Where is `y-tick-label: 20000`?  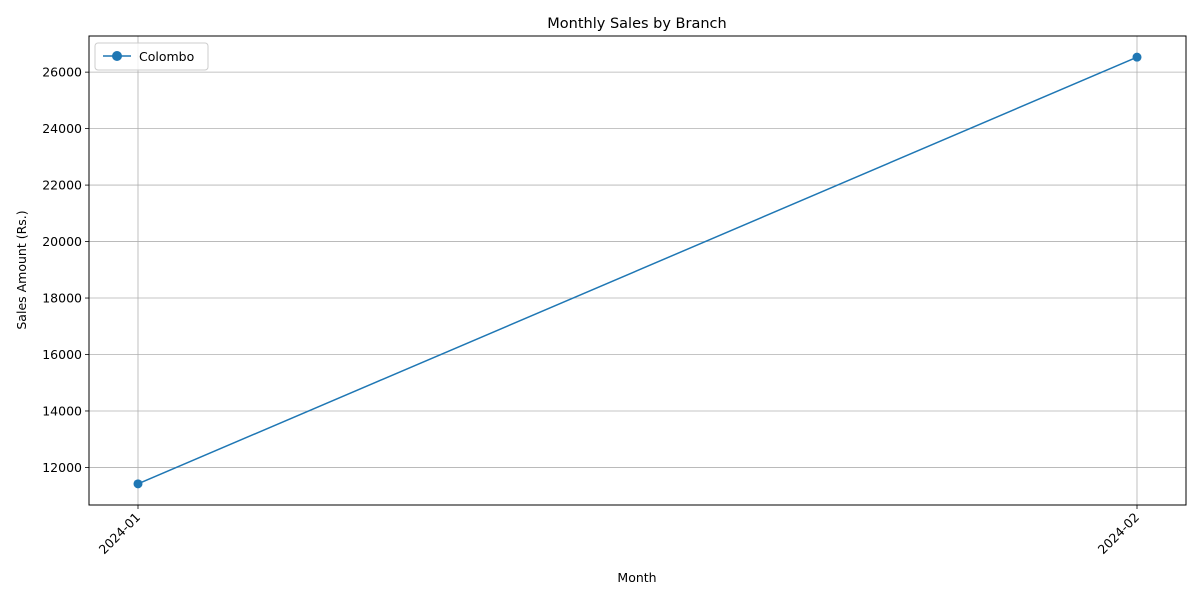 y-tick-label: 20000 is located at coordinates (62, 241).